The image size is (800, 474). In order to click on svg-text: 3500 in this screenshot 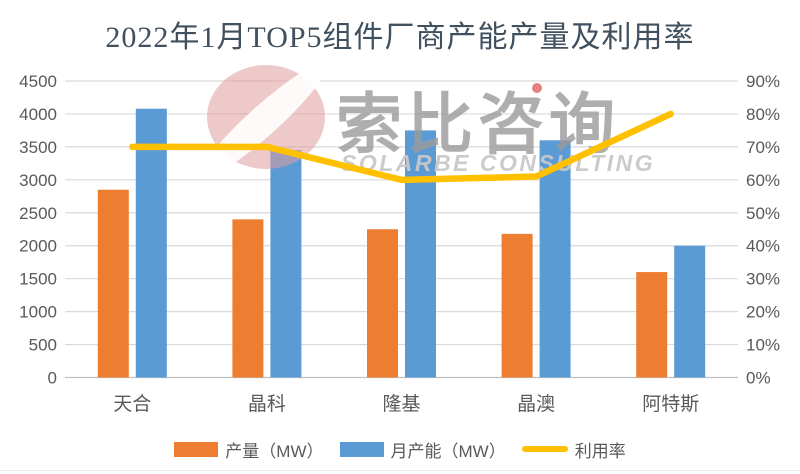, I will do `click(38, 147)`.